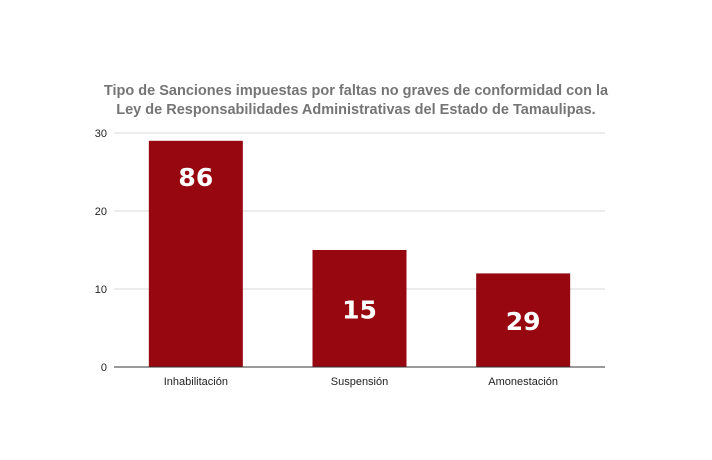  I want to click on y-tick-label: 0, so click(104, 368).